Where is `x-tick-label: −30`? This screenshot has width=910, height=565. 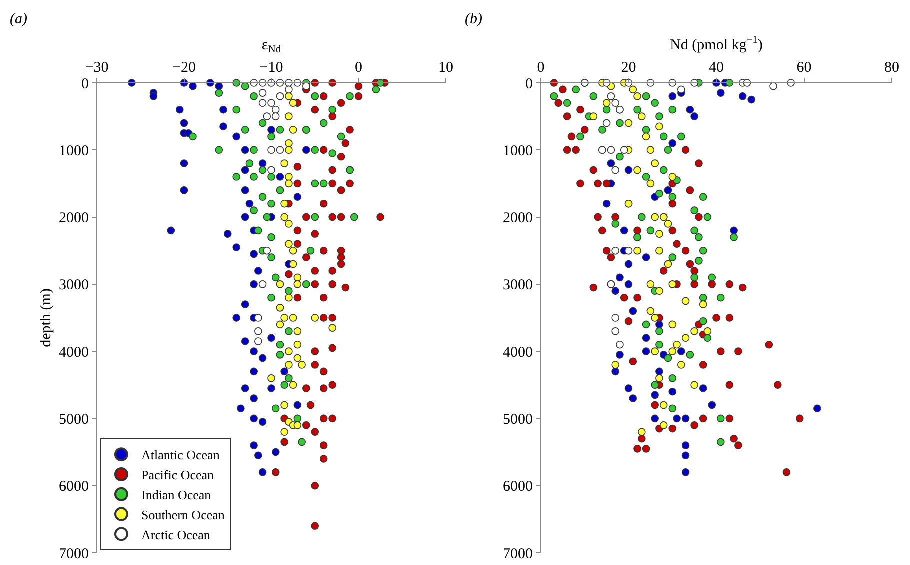
x-tick-label: −30 is located at coordinates (97, 68).